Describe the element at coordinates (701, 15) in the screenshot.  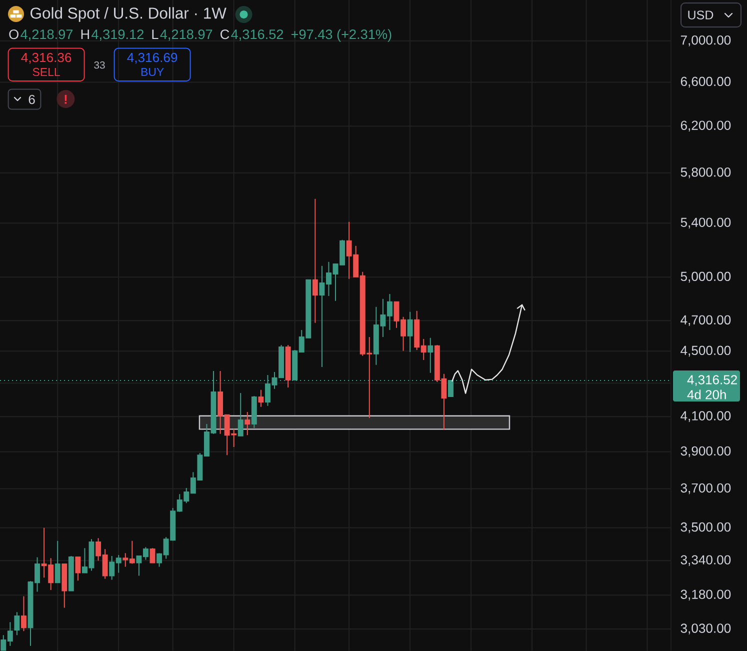
I see `text: USD` at that location.